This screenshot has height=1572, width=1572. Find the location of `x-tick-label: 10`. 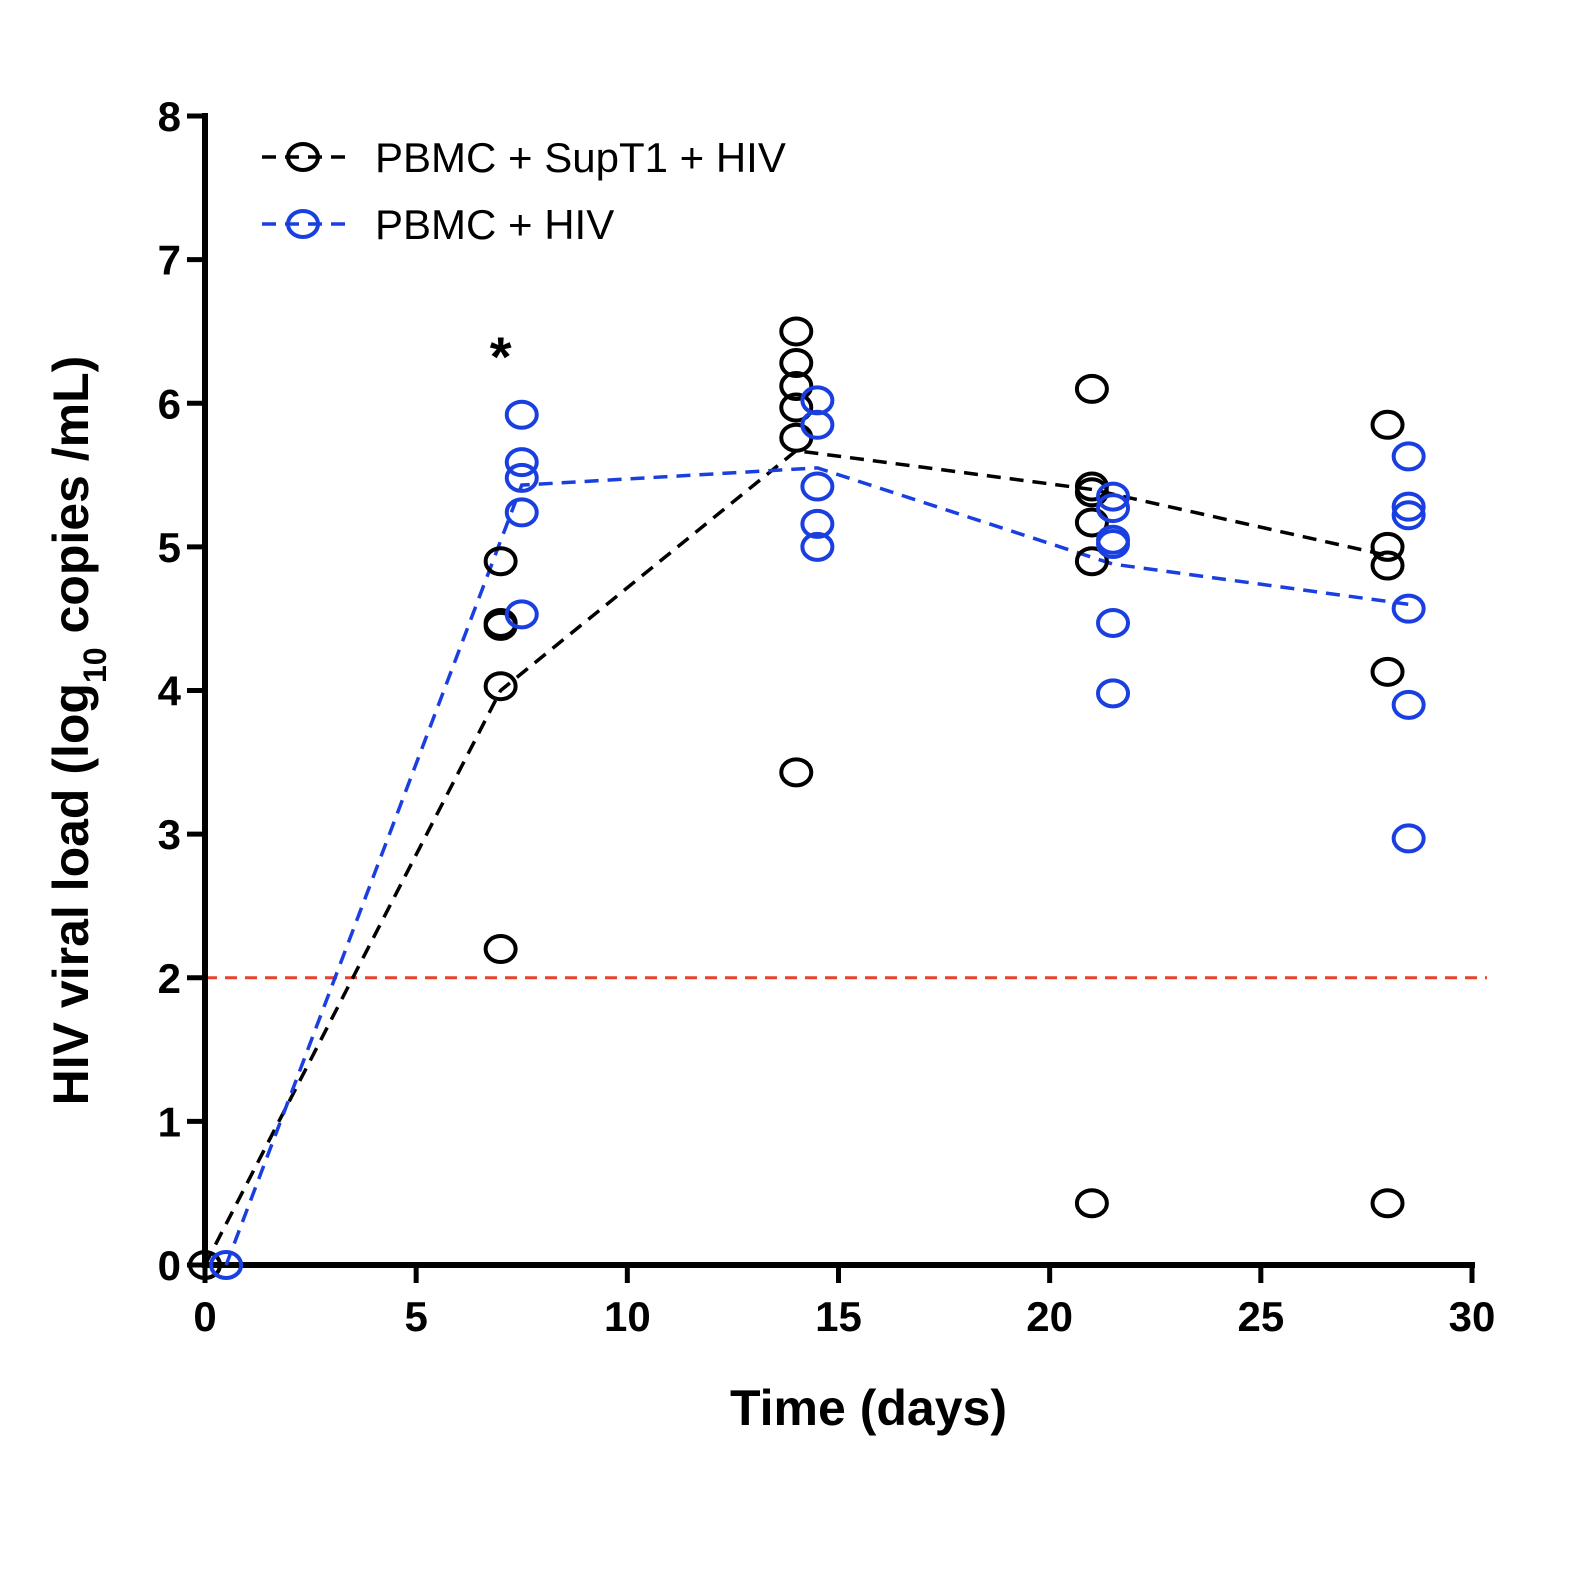

x-tick-label: 10 is located at coordinates (627, 1316).